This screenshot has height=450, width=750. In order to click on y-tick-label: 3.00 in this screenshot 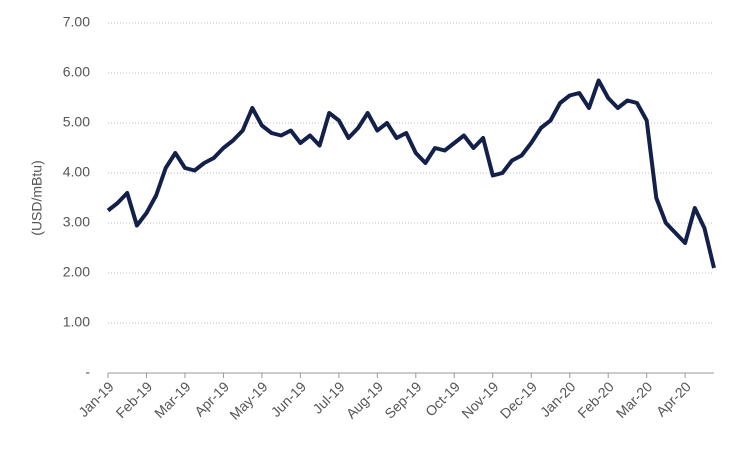, I will do `click(76, 222)`.